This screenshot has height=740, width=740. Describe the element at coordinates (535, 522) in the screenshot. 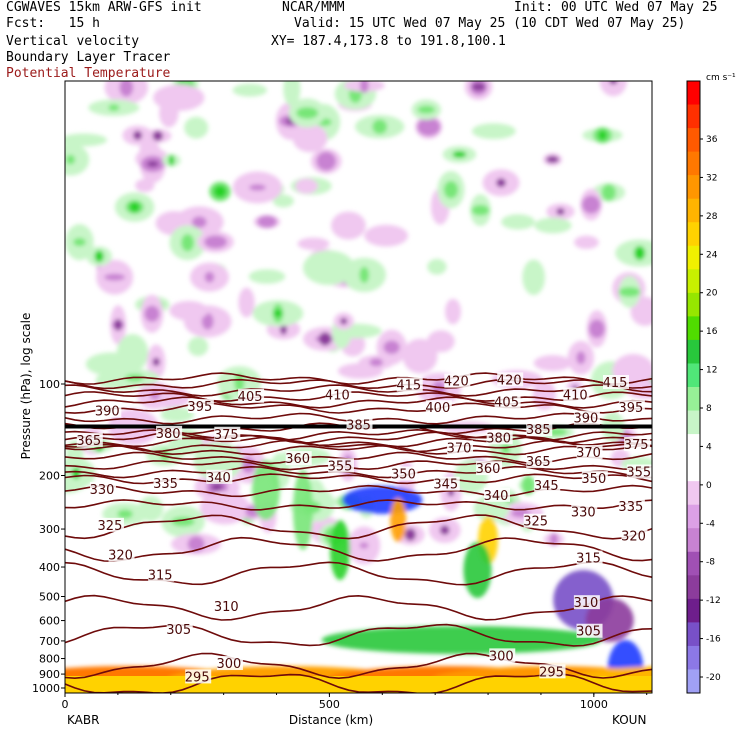

I see `contour-label: 325` at that location.